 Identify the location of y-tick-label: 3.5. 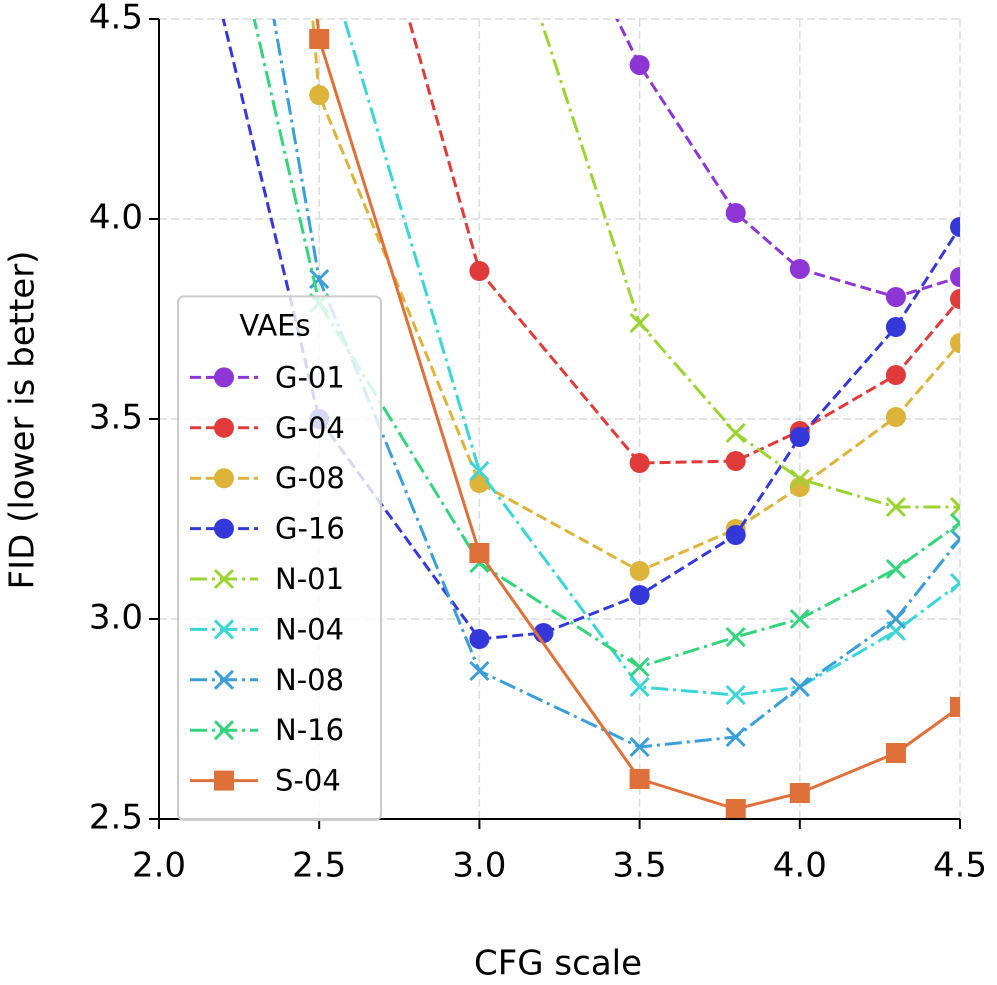
(116, 418).